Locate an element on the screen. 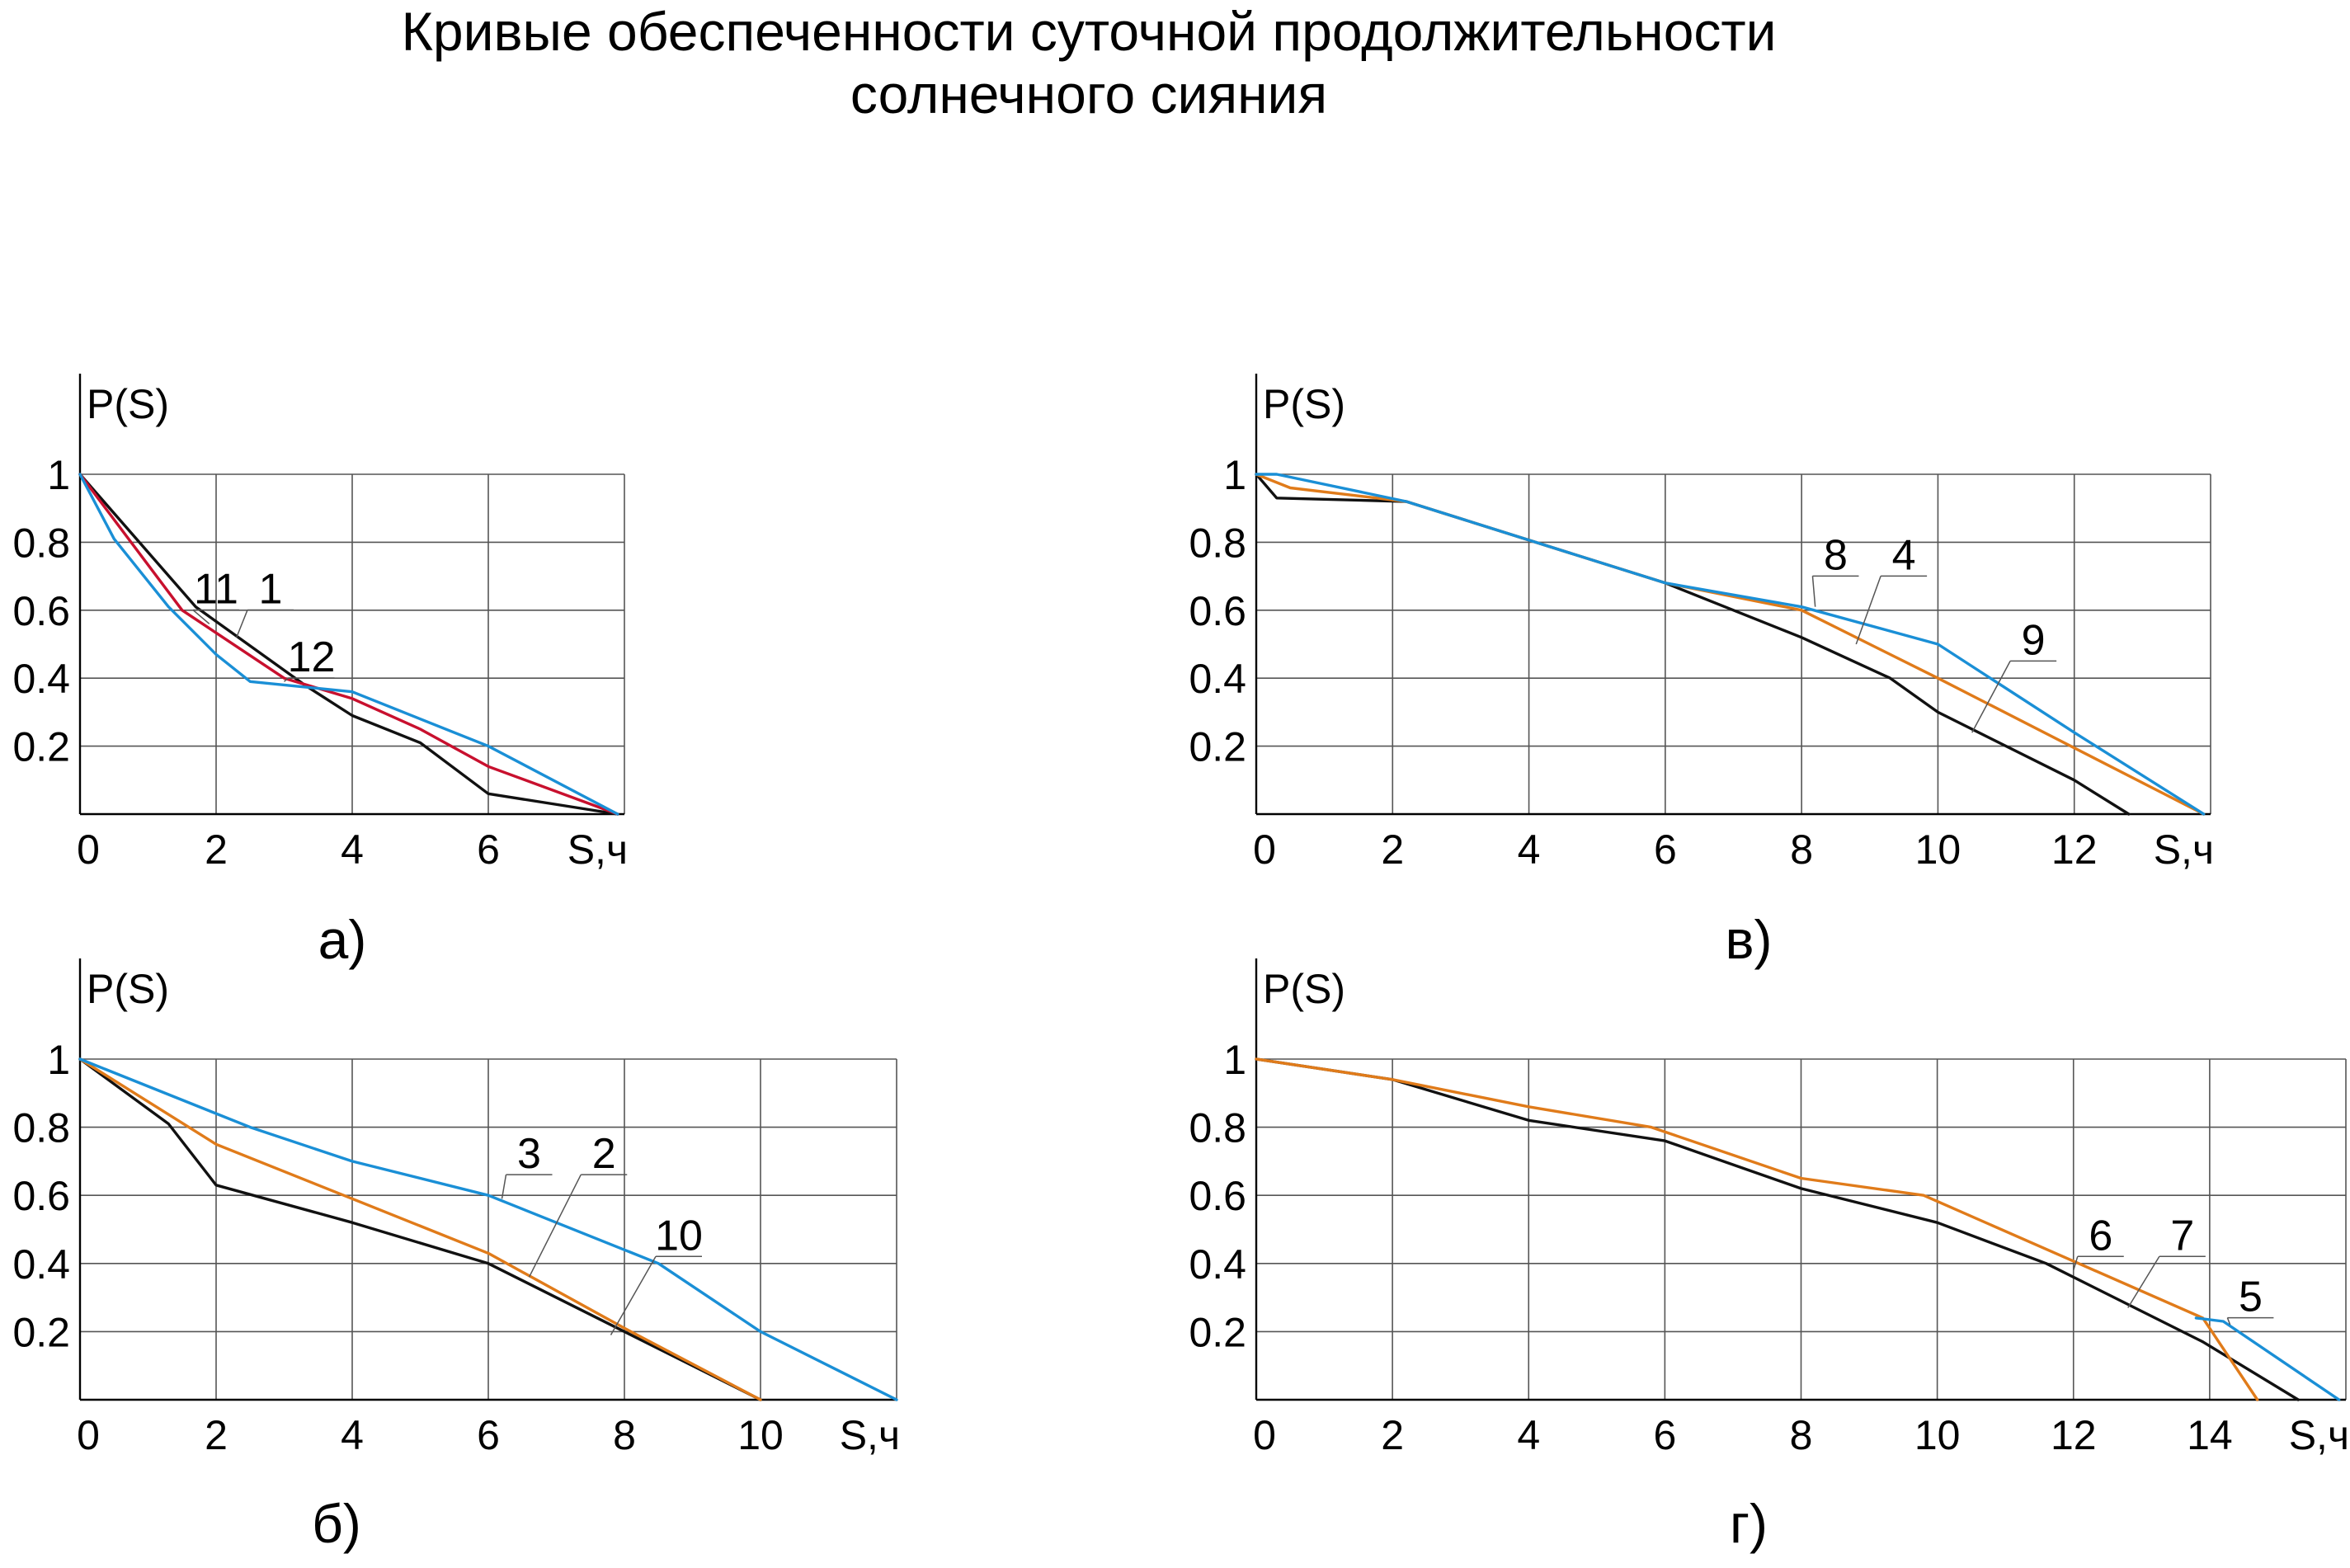 The height and width of the screenshot is (1568, 2350). curve-label: 9 is located at coordinates (2034, 640).